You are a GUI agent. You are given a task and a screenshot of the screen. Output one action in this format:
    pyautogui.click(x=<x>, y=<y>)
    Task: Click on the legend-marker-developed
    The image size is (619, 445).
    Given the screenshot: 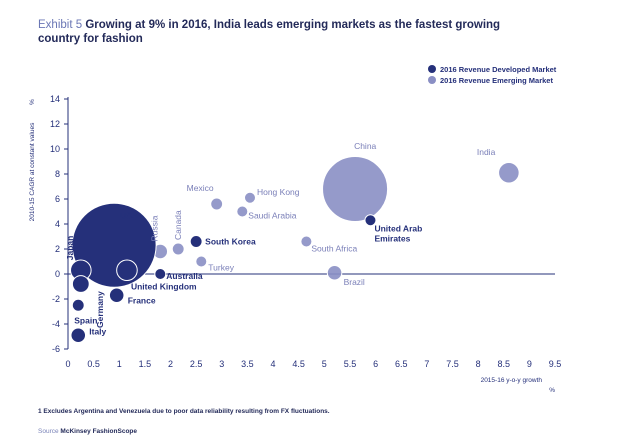 What is the action you would take?
    pyautogui.click(x=432, y=69)
    